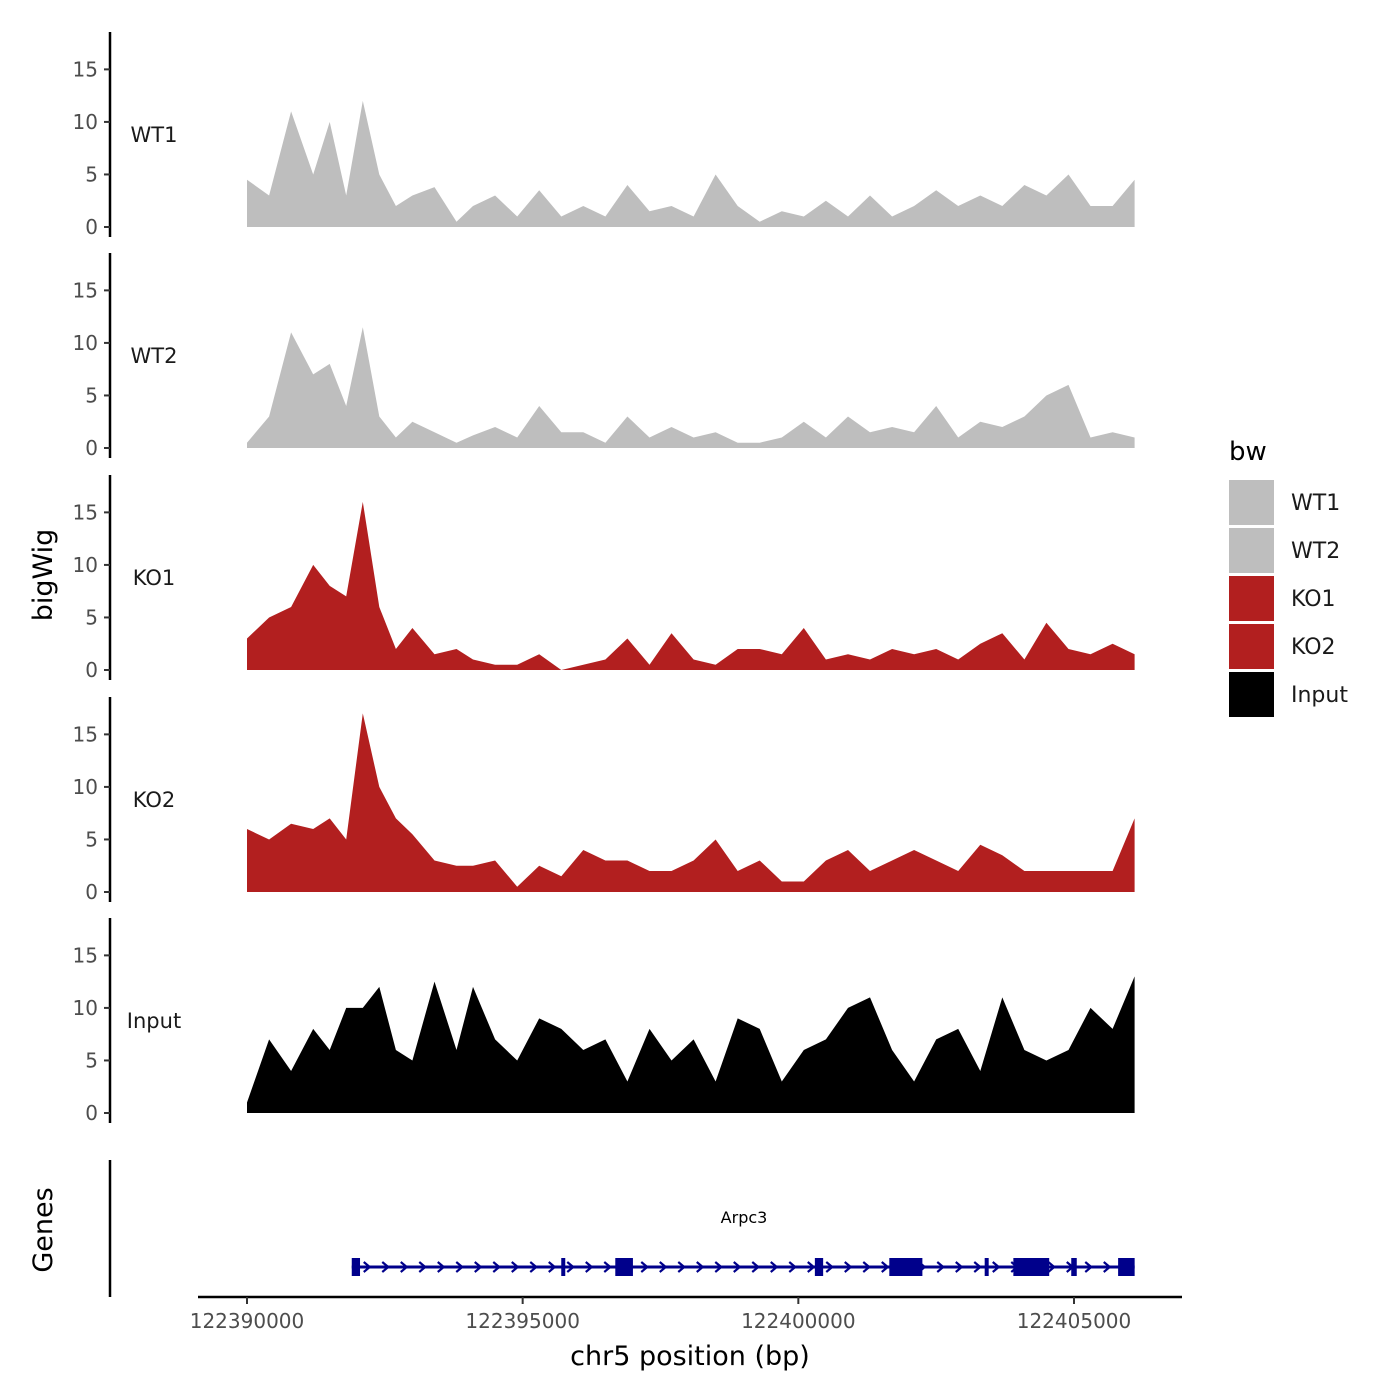 This screenshot has width=1400, height=1400. I want to click on legend-title: bw, so click(1248, 452).